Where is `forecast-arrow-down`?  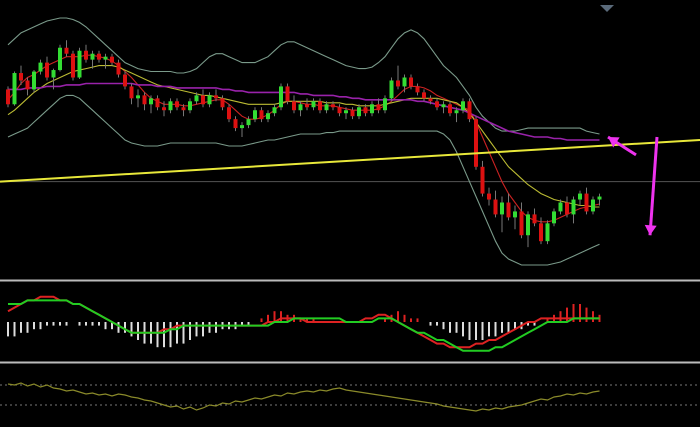
forecast-arrow-down is located at coordinates (653, 186).